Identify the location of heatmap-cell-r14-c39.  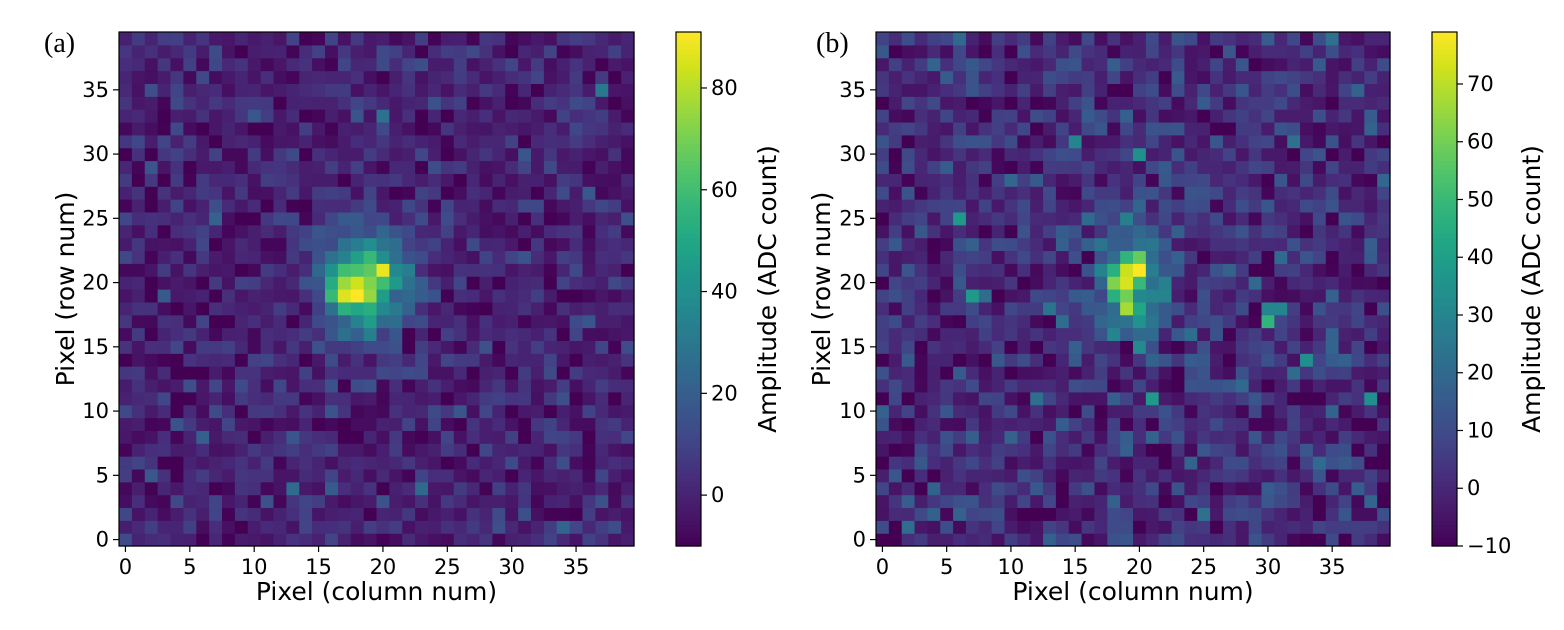
(628, 360).